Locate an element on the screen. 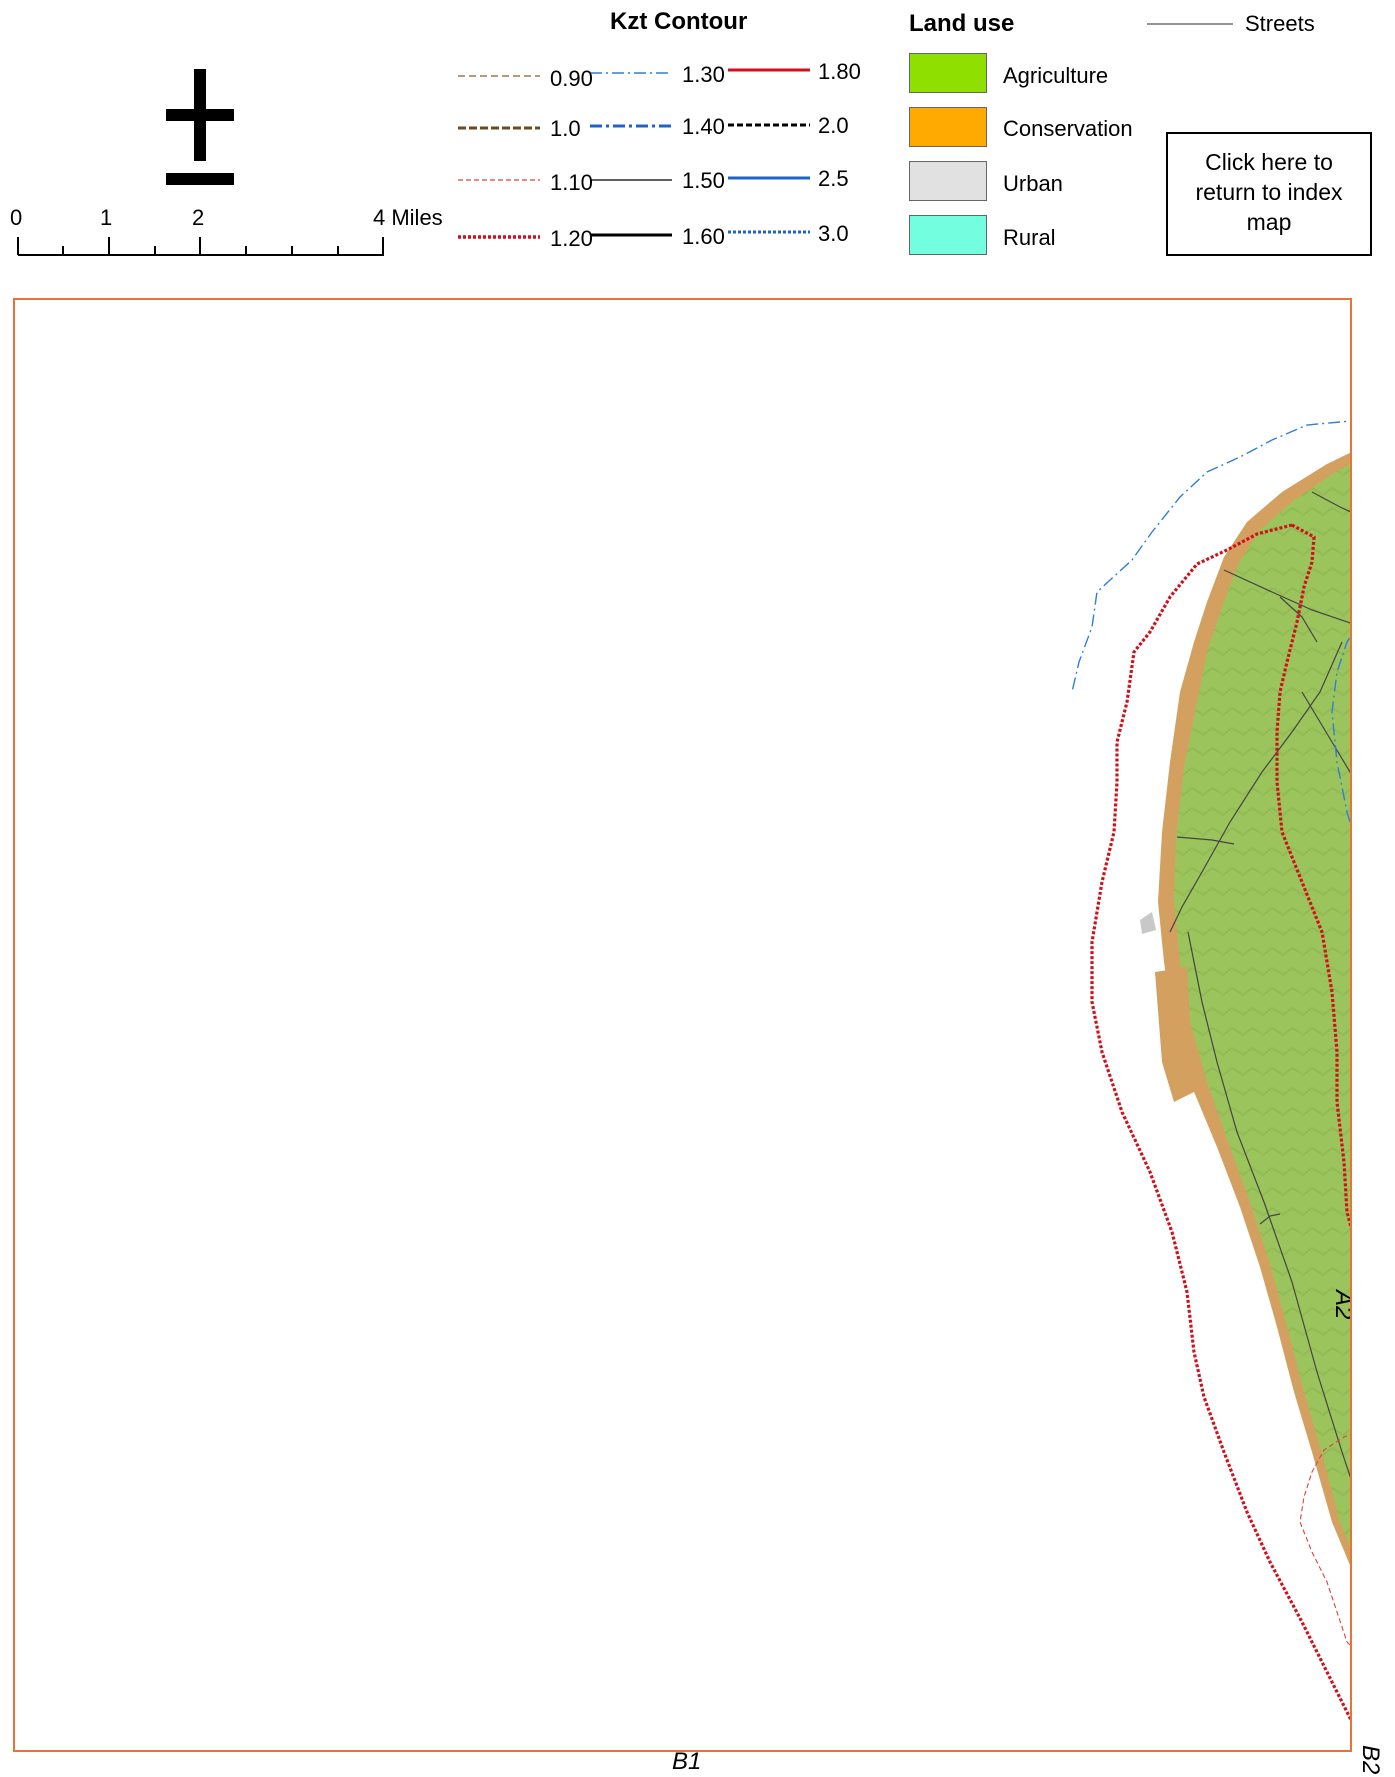  north-arrow-icon is located at coordinates (200, 127).